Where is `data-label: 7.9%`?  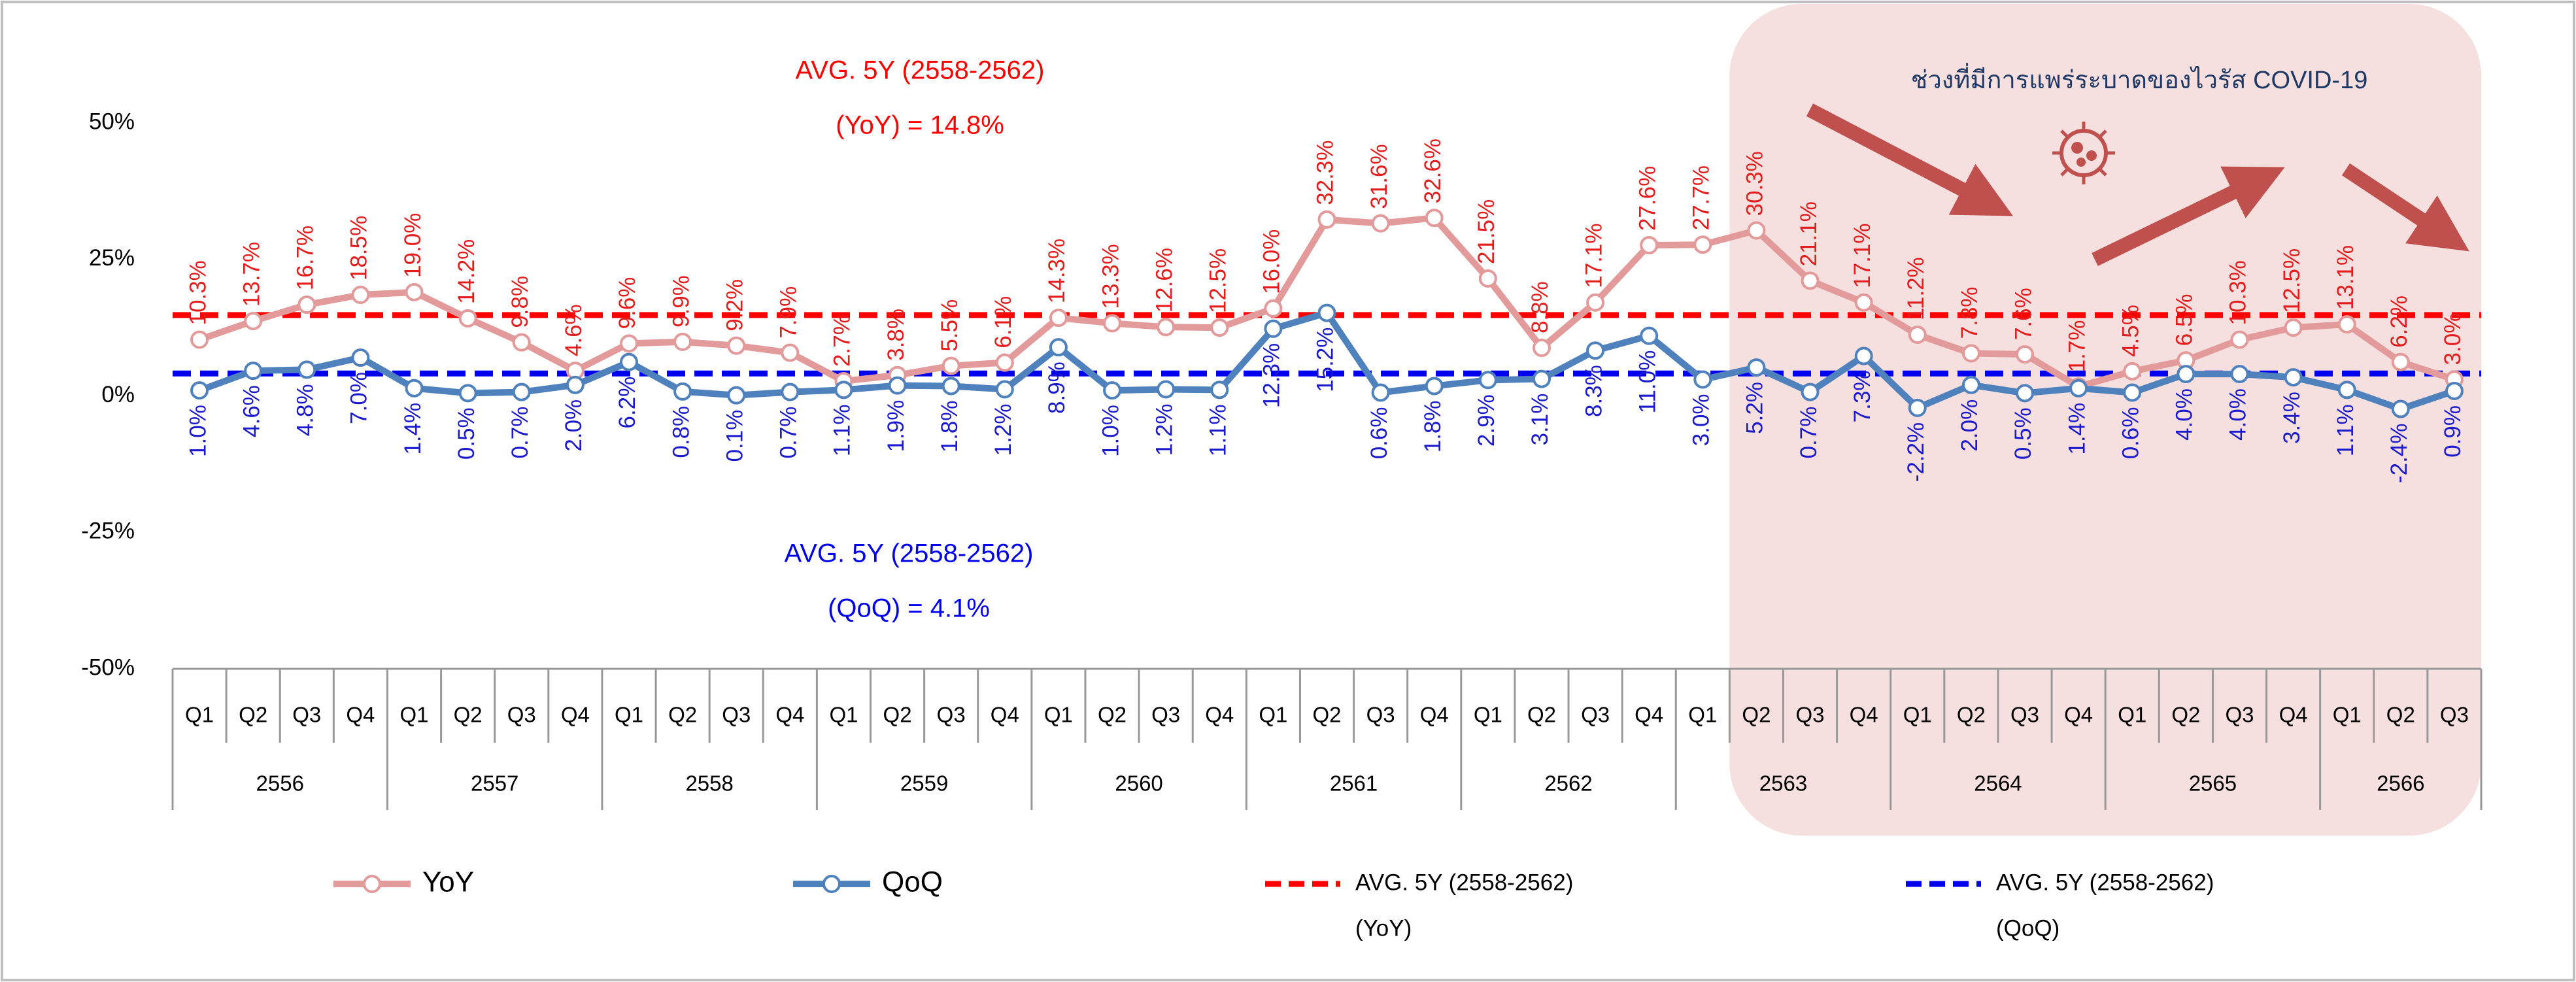 data-label: 7.9% is located at coordinates (789, 312).